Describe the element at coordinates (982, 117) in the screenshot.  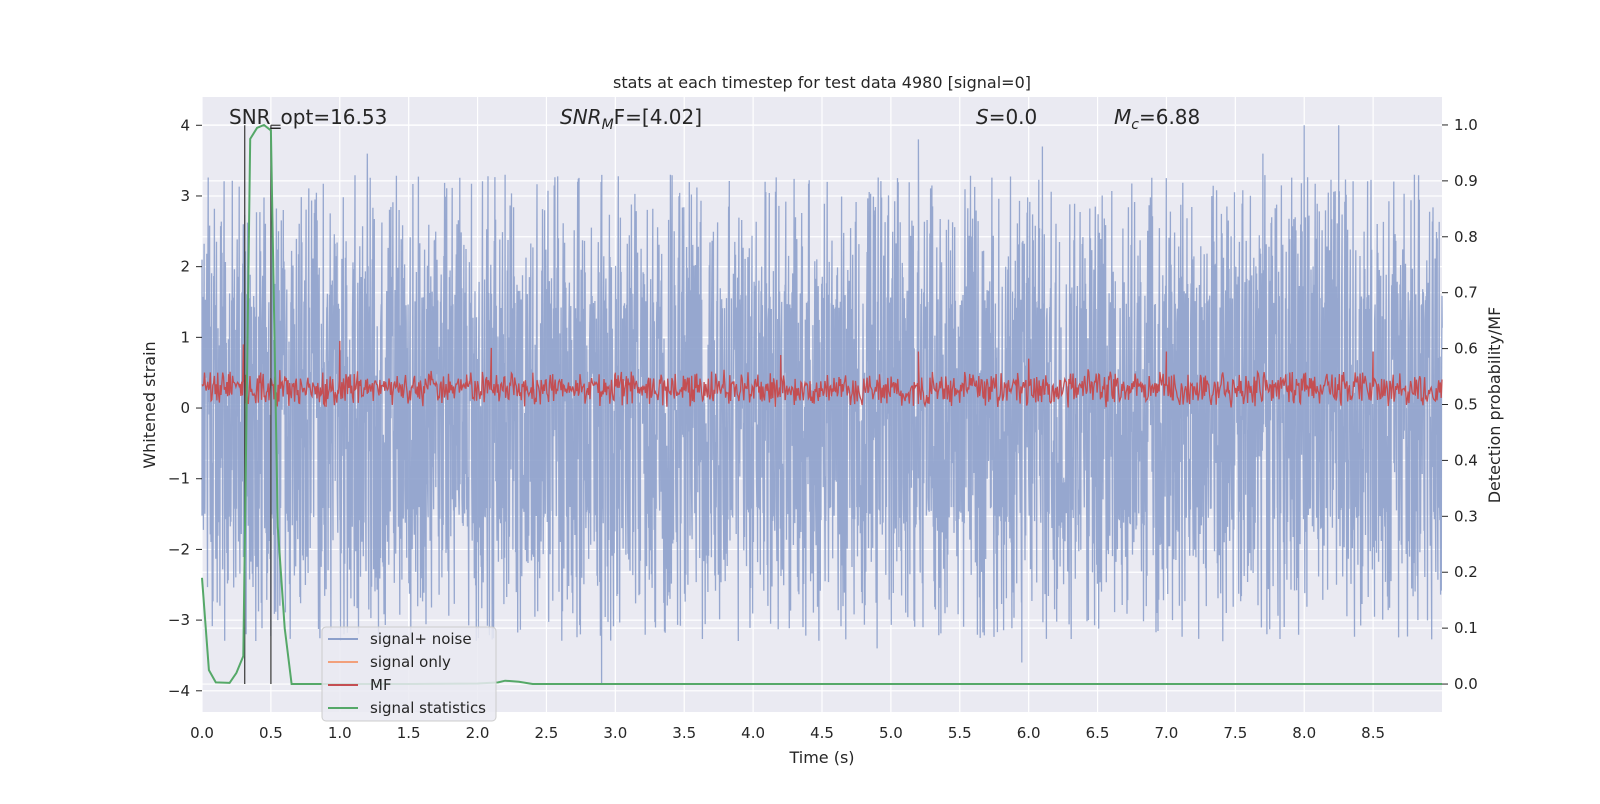
I see `s-var: S` at that location.